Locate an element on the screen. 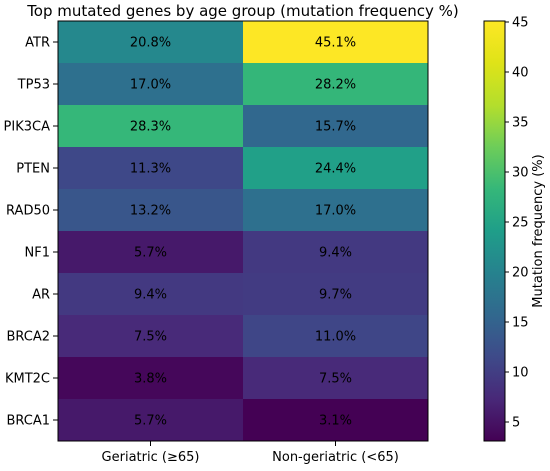 Image resolution: width=550 pixels, height=471 pixels. cell-label: 11.0% is located at coordinates (335, 337).